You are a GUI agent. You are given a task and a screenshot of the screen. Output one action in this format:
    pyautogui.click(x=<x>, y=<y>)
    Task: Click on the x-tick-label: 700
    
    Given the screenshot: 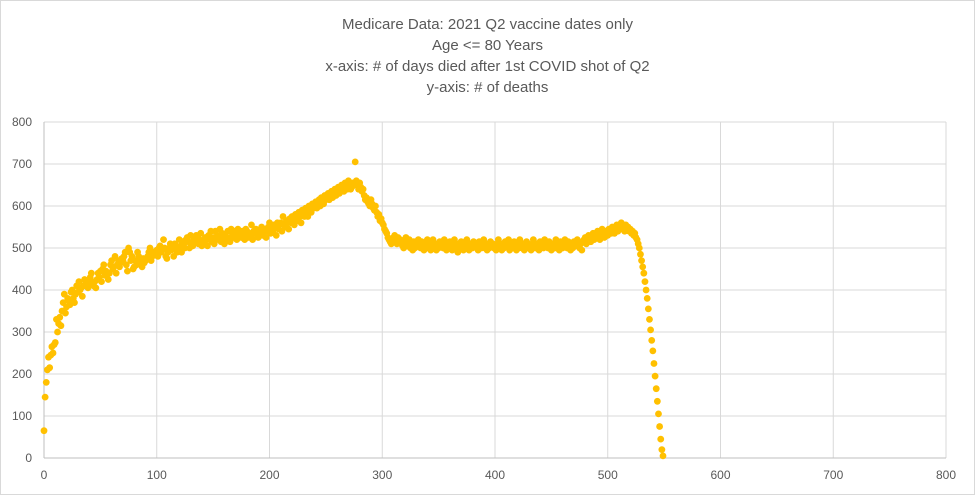 What is the action you would take?
    pyautogui.click(x=833, y=475)
    